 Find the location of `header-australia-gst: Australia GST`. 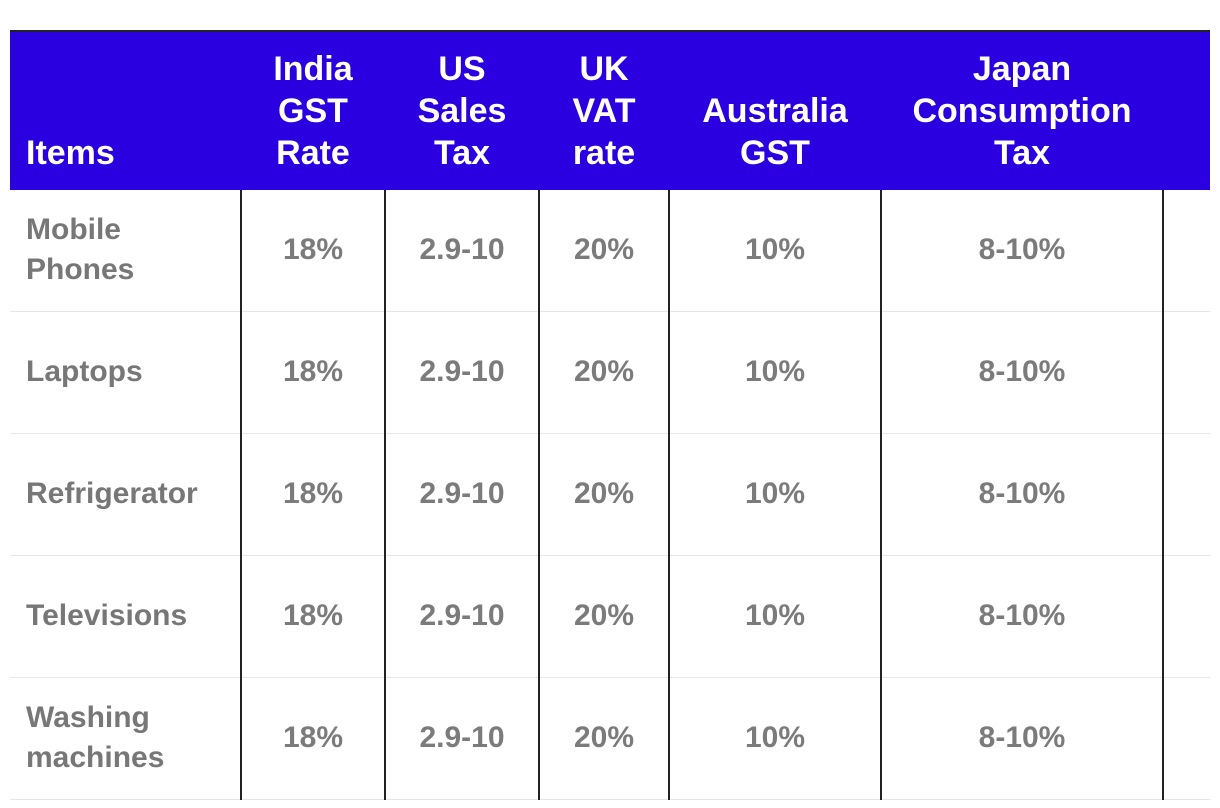

header-australia-gst: Australia GST is located at coordinates (775, 111).